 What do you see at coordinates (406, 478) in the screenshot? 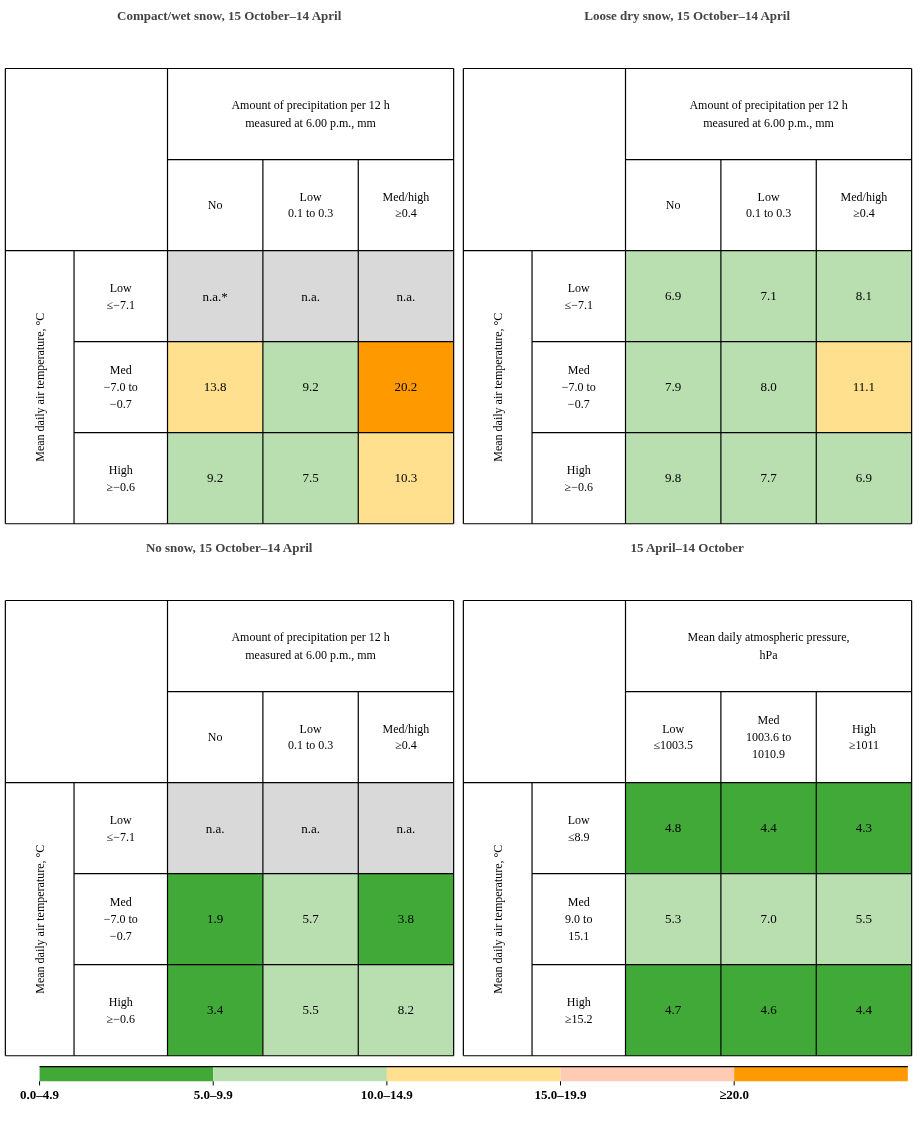
I see `data-label: 10.3` at bounding box center [406, 478].